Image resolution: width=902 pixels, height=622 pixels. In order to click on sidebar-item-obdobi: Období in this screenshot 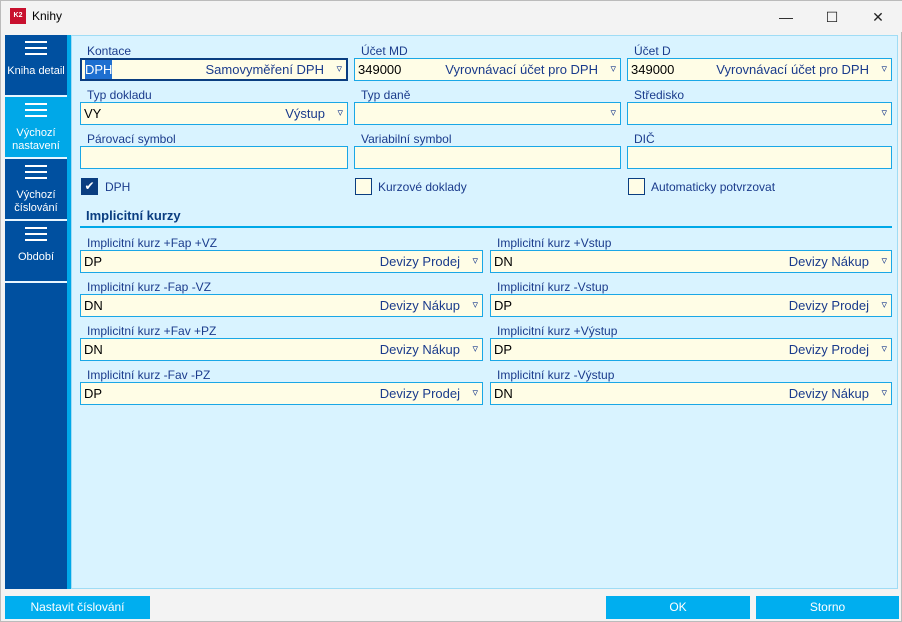, I will do `click(36, 252)`.